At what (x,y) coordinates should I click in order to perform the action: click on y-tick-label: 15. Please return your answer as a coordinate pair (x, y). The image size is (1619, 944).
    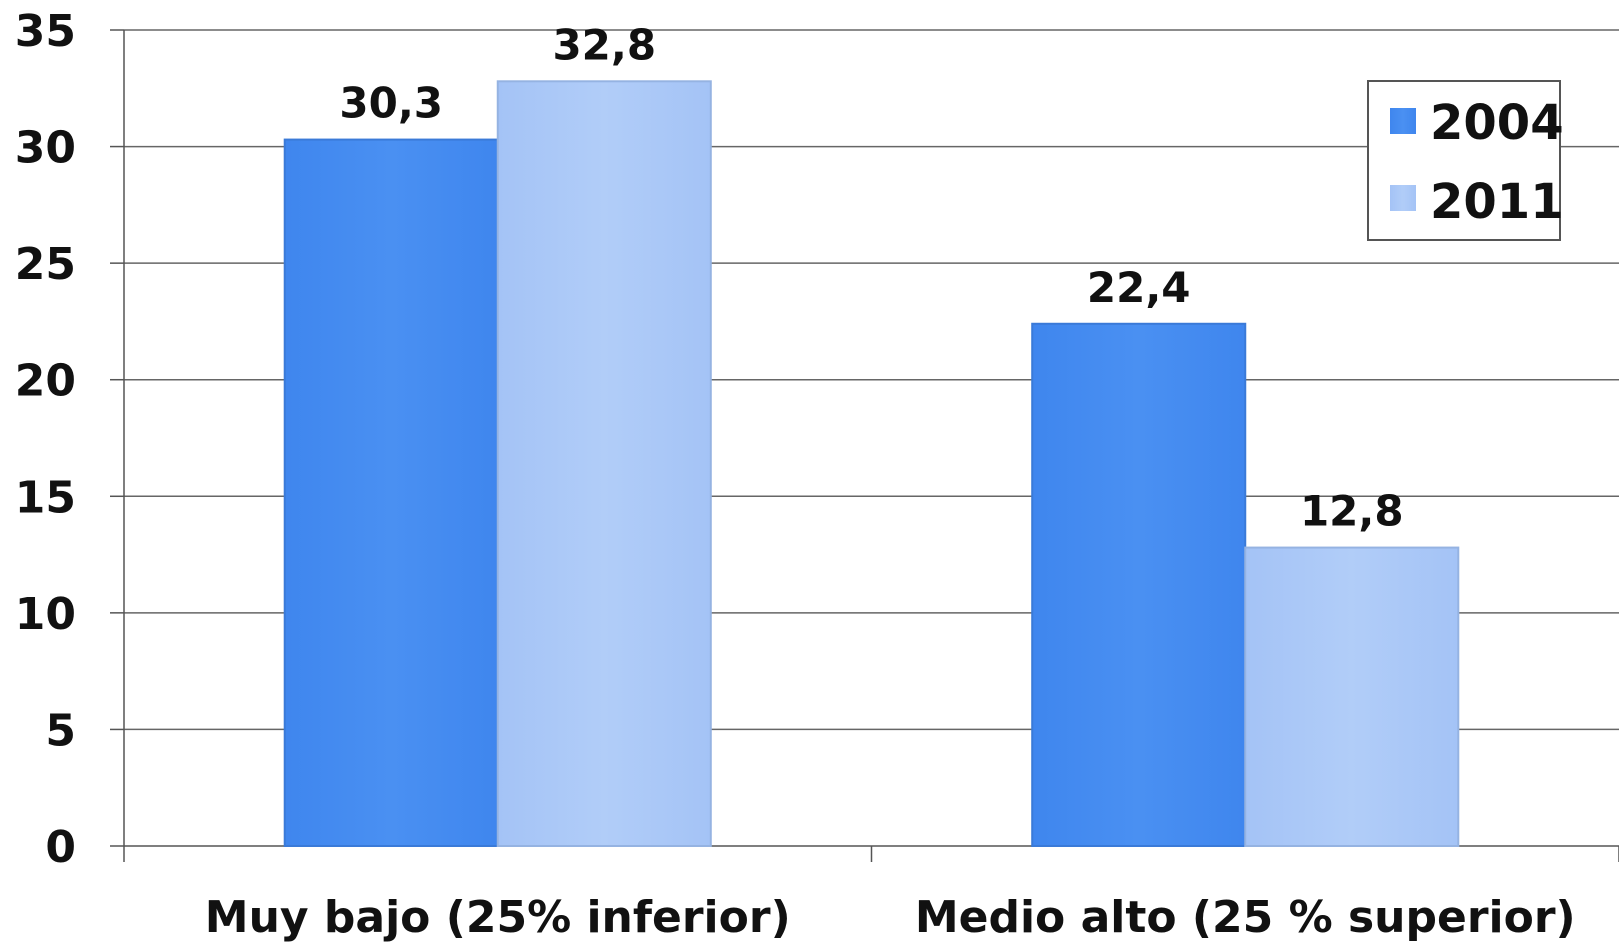
    Looking at the image, I should click on (45, 497).